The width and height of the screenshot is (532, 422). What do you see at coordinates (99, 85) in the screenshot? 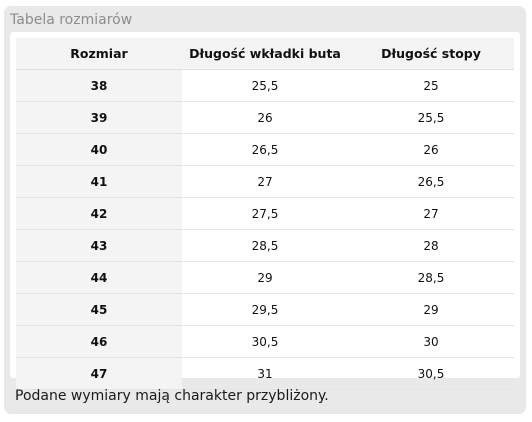
I see `size-cell: 38` at bounding box center [99, 85].